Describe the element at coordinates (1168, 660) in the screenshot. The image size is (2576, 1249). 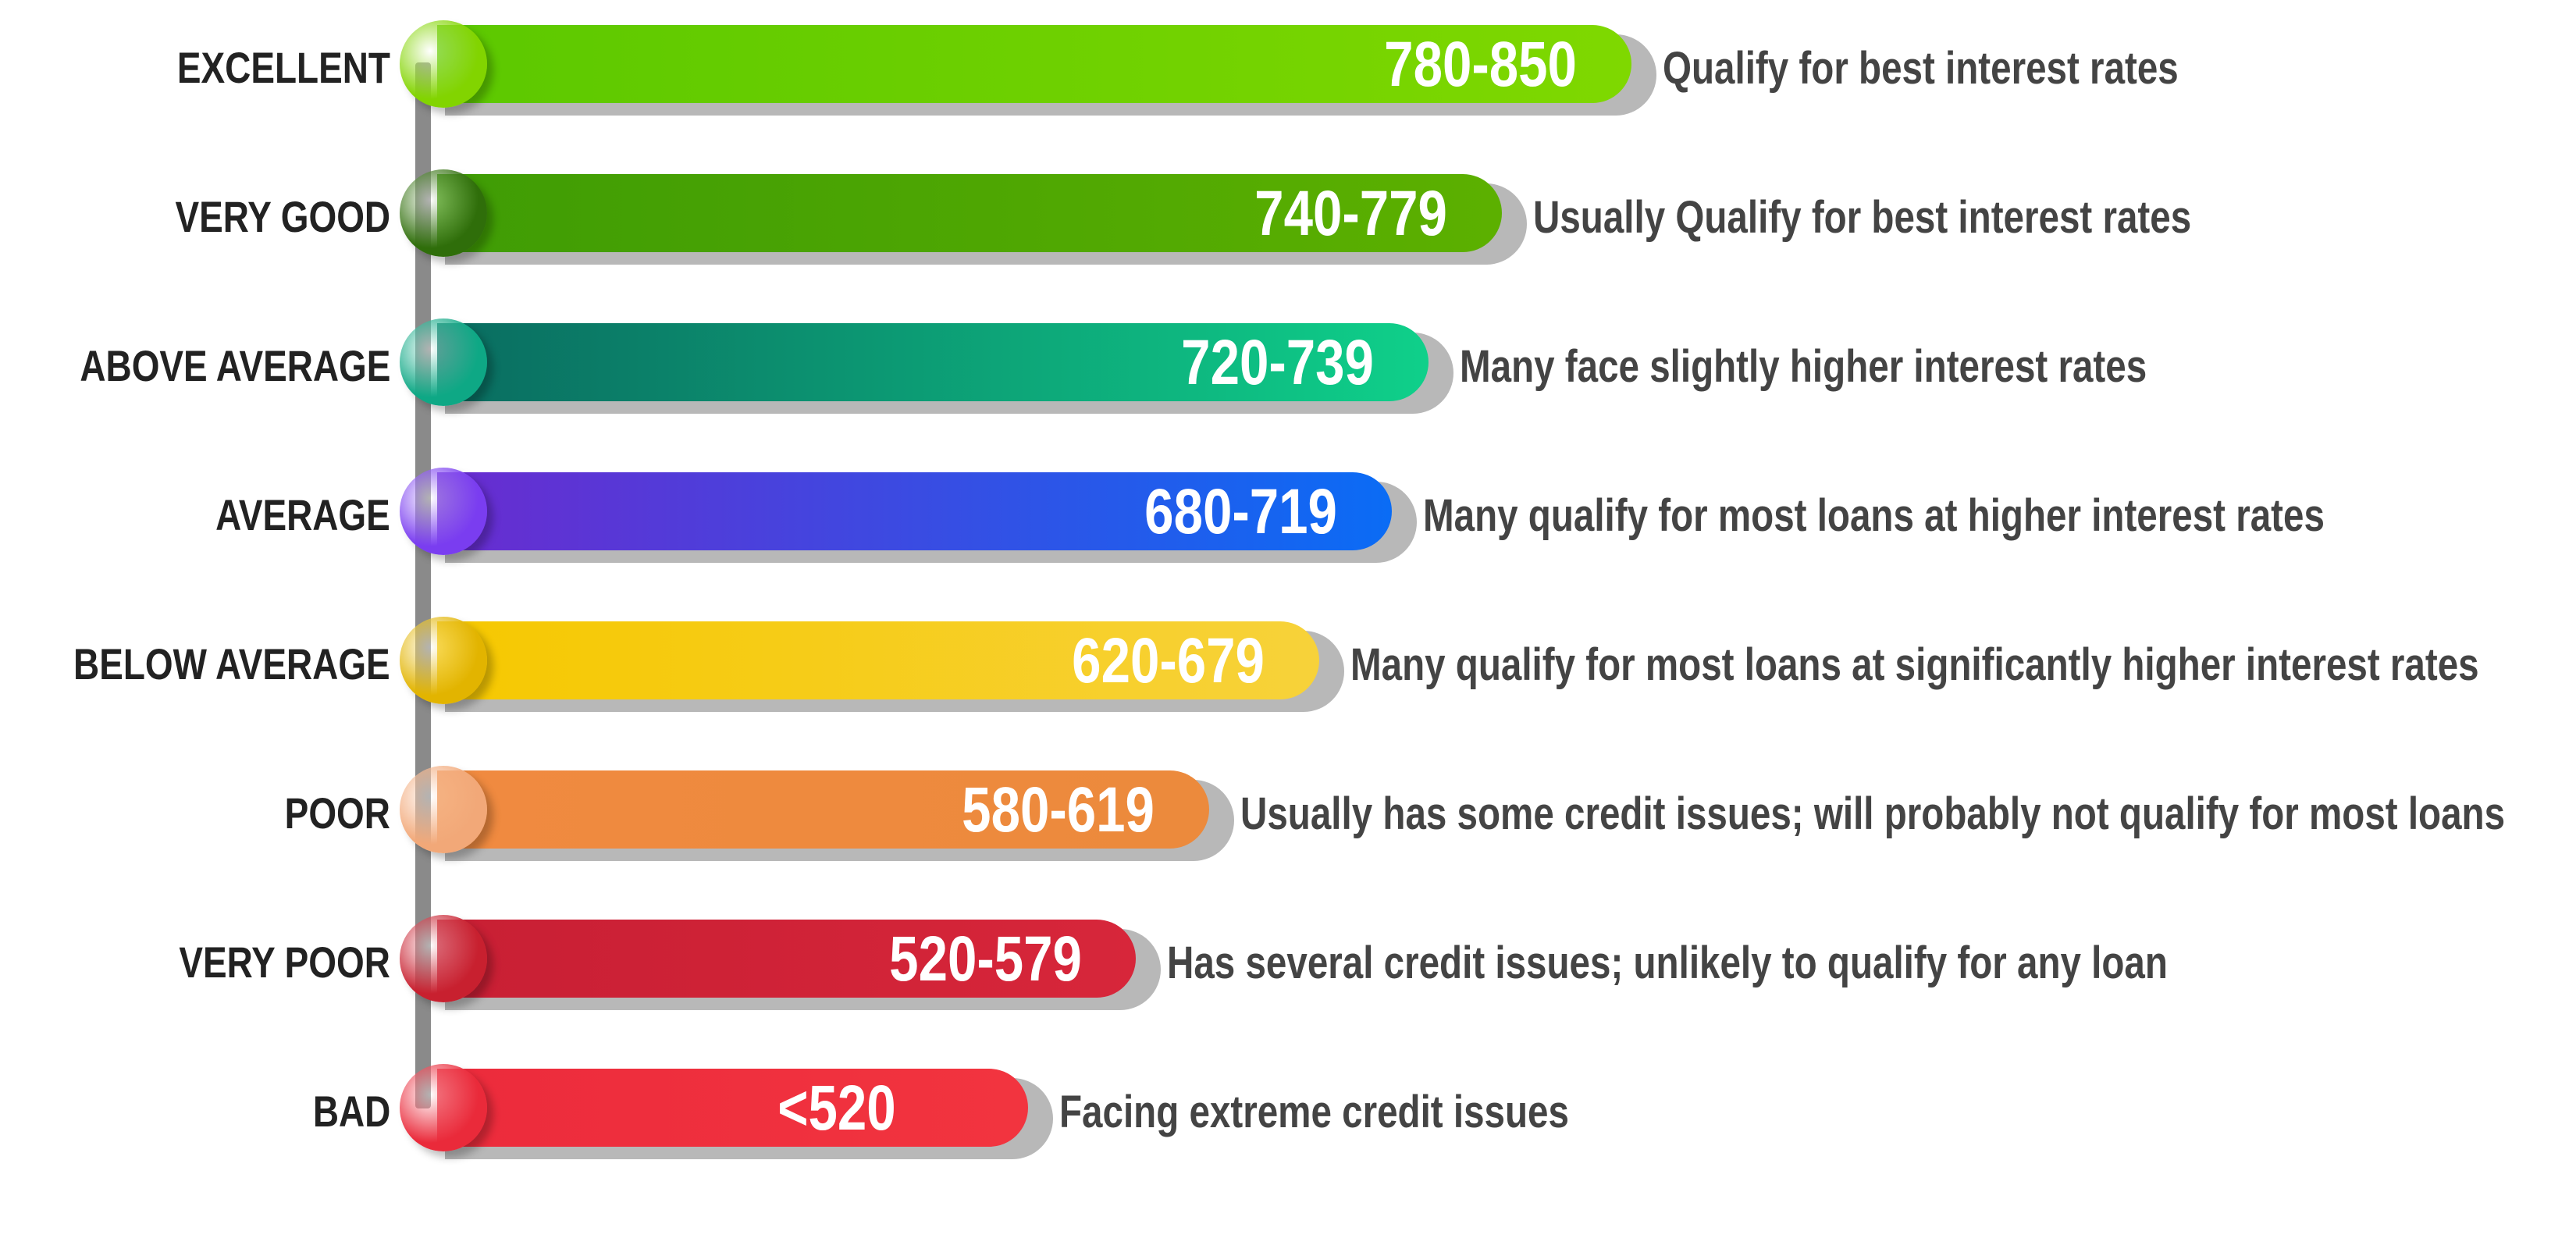
I see `range-label: 620-679` at that location.